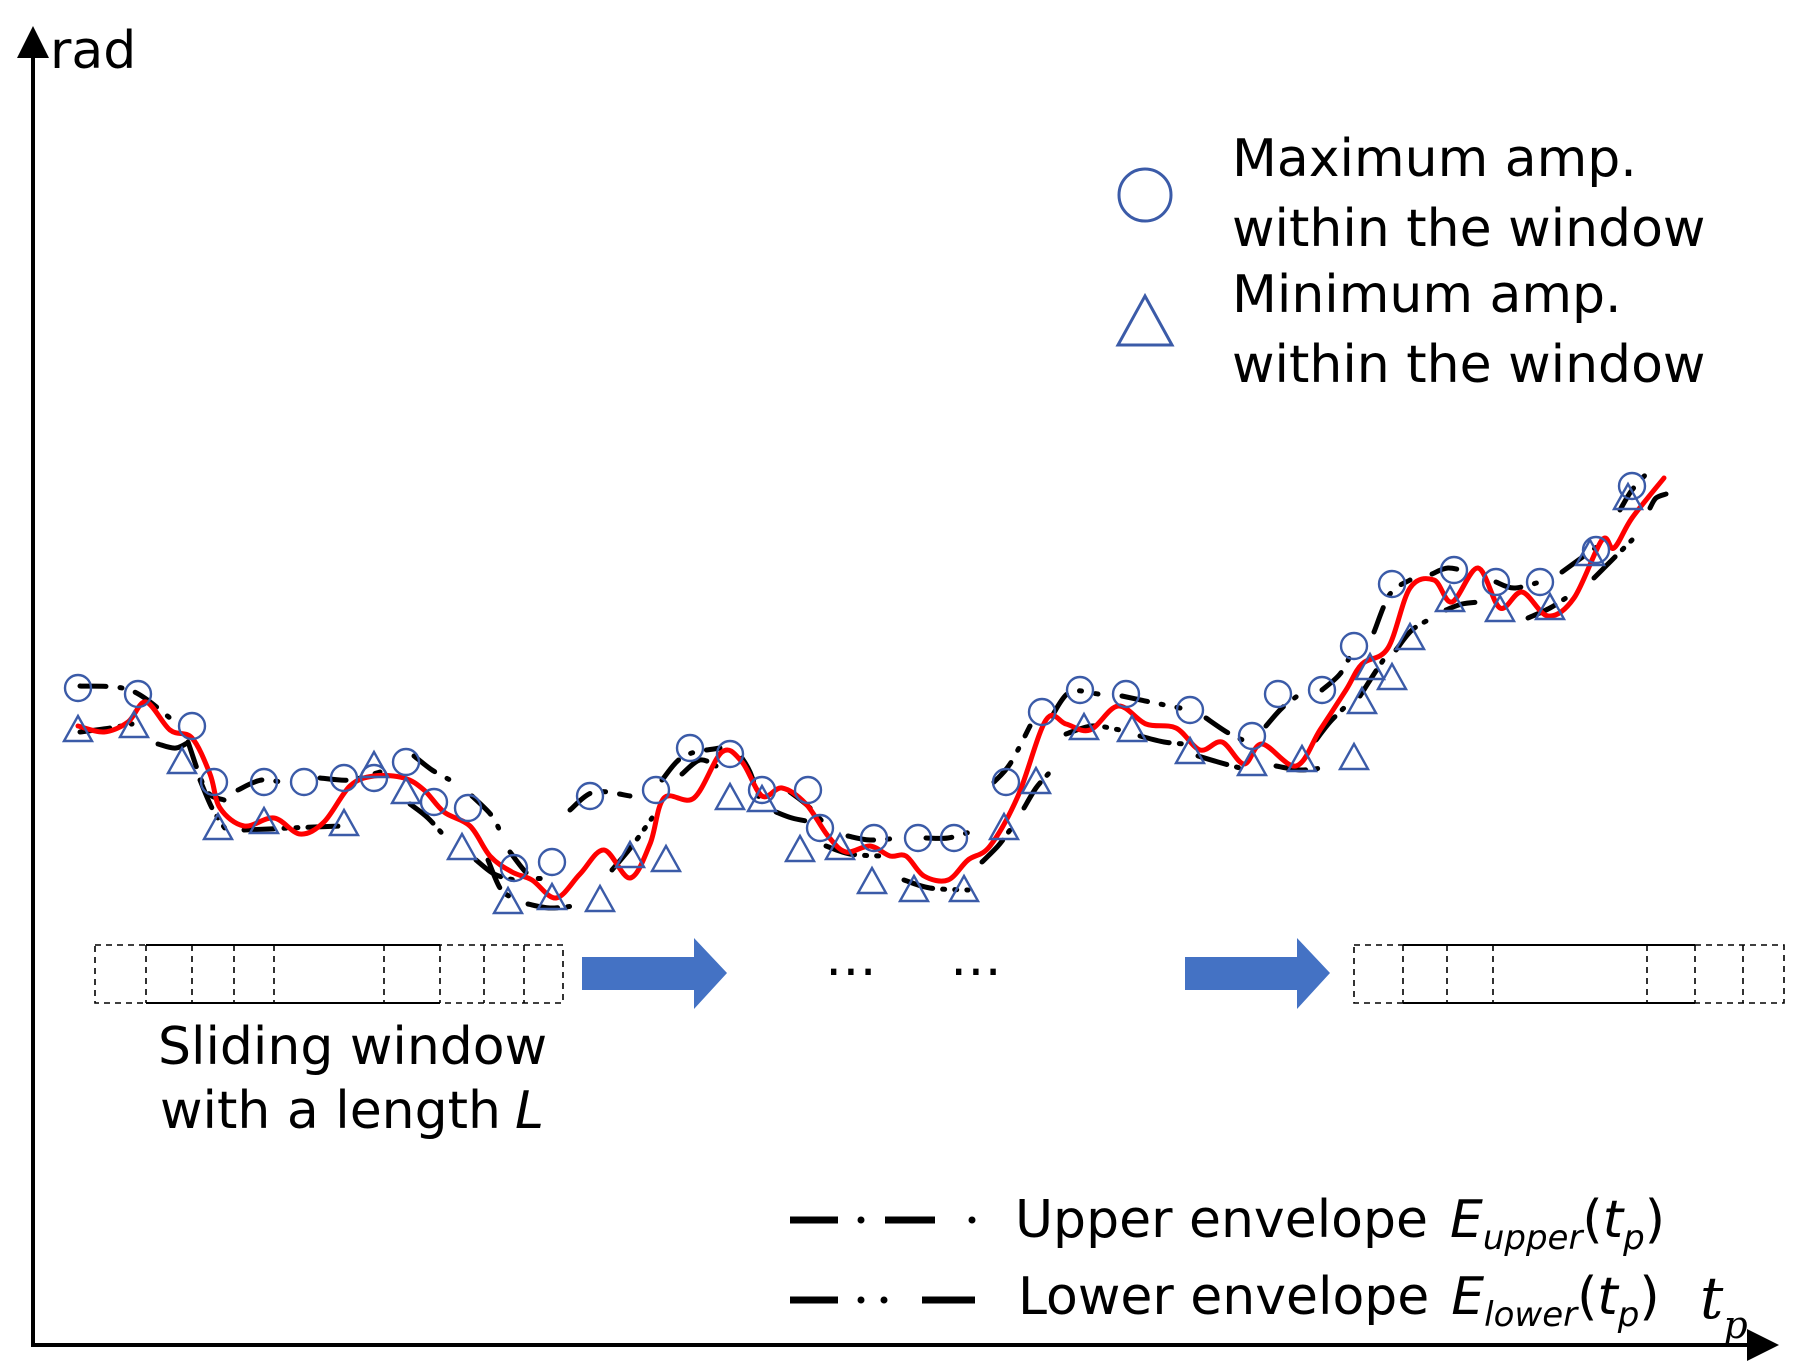 This screenshot has height=1367, width=1798. What do you see at coordinates (1569, 974) in the screenshot?
I see `sliding-window-right` at bounding box center [1569, 974].